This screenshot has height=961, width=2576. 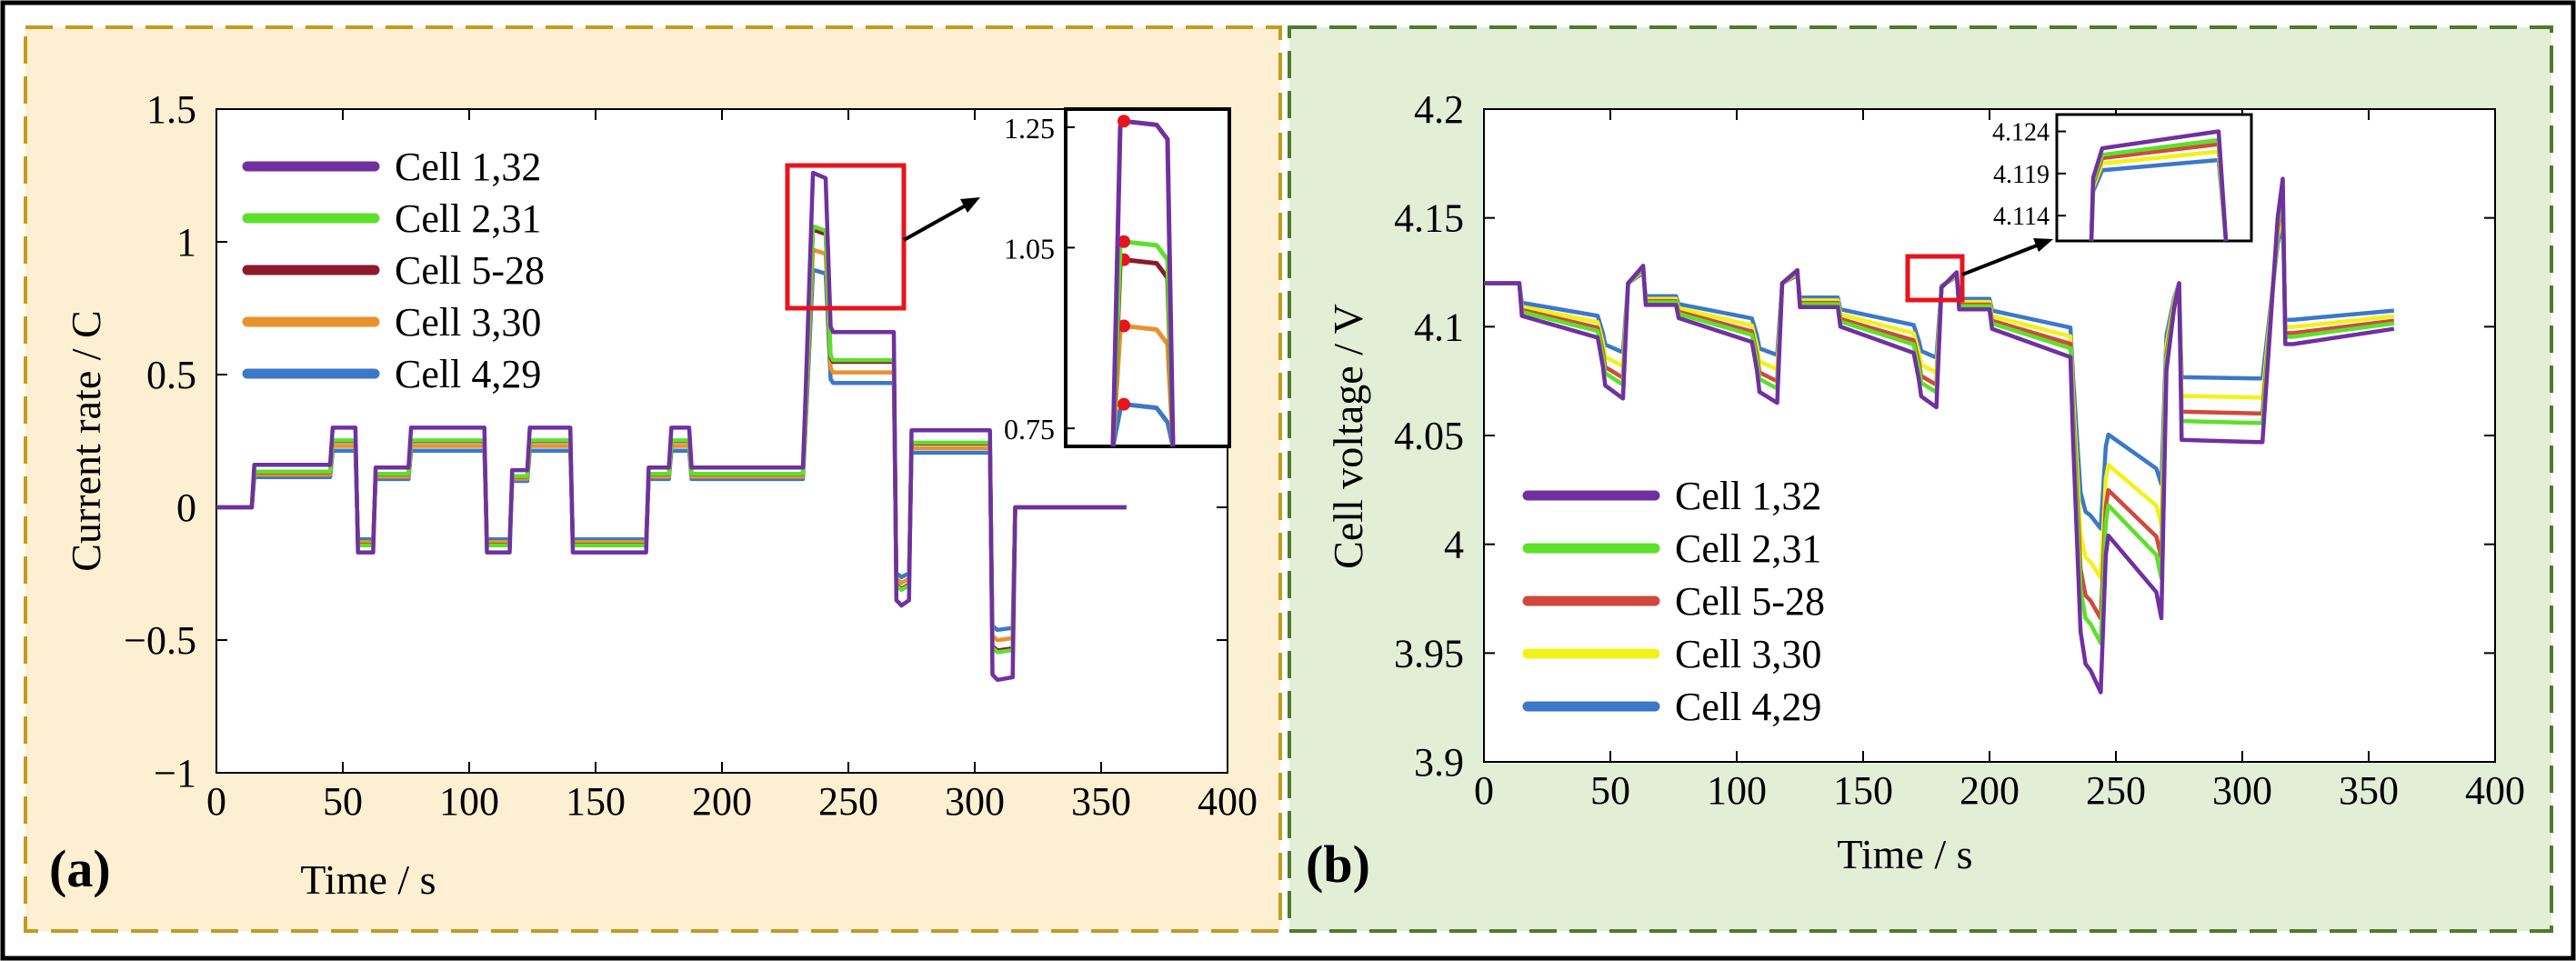 What do you see at coordinates (1429, 436) in the screenshot?
I see `panel-b-y-tick-label: 4.05` at bounding box center [1429, 436].